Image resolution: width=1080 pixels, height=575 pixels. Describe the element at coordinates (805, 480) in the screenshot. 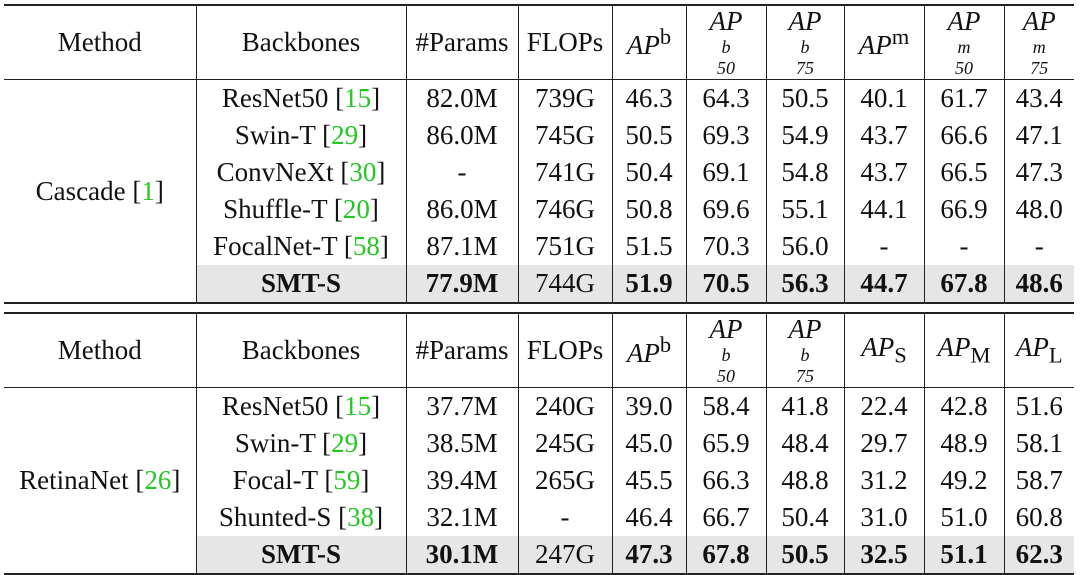

I see `metric-value: 48.8` at that location.